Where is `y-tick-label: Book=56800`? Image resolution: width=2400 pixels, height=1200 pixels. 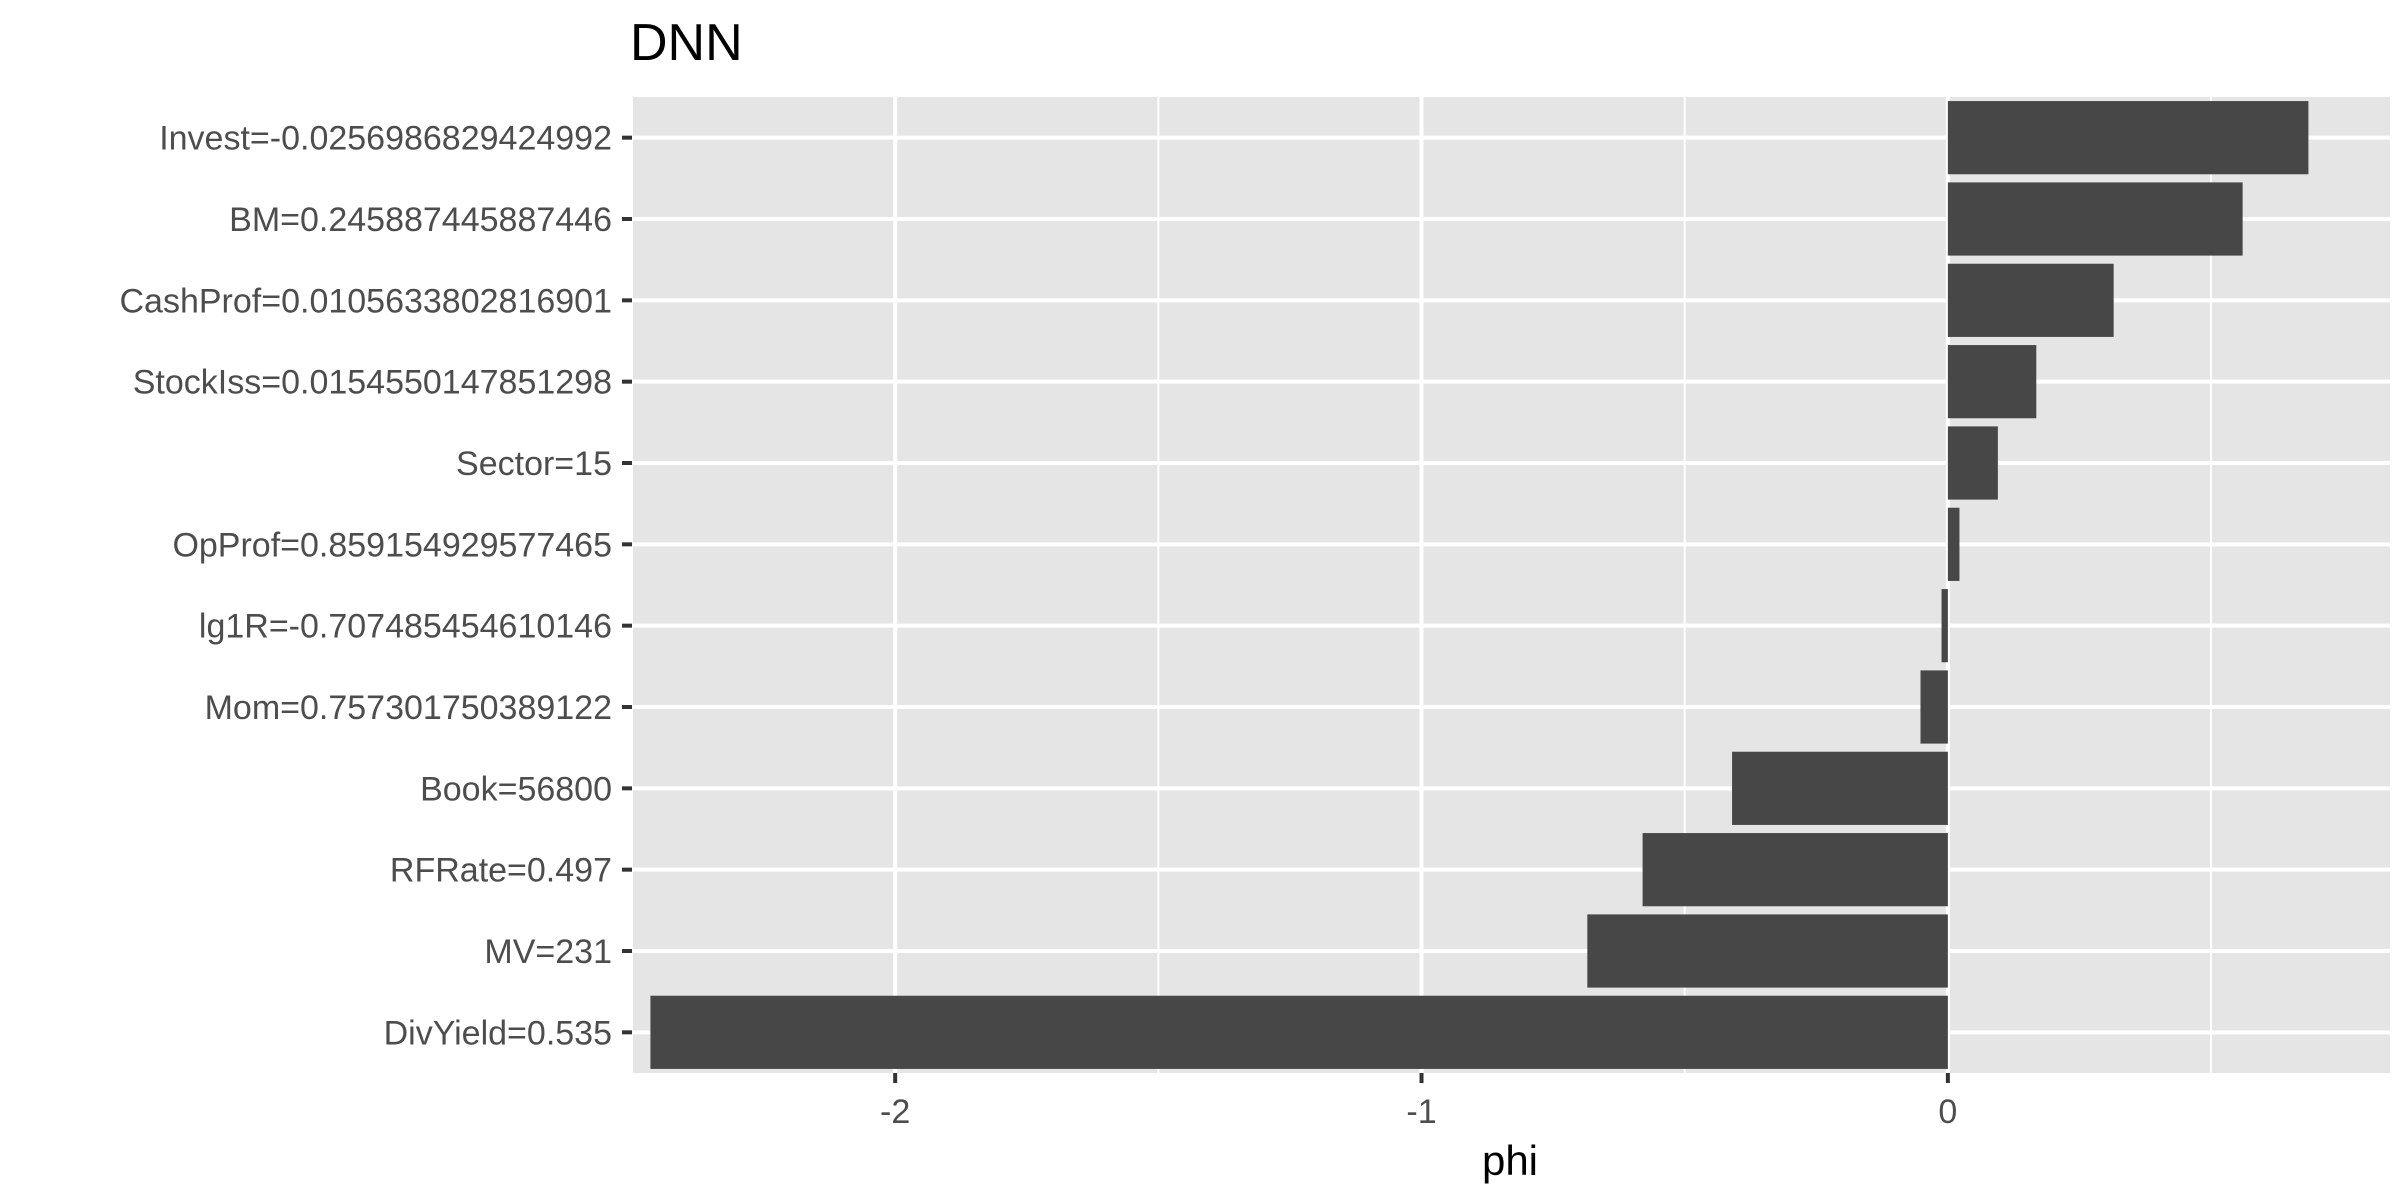 y-tick-label: Book=56800 is located at coordinates (516, 789).